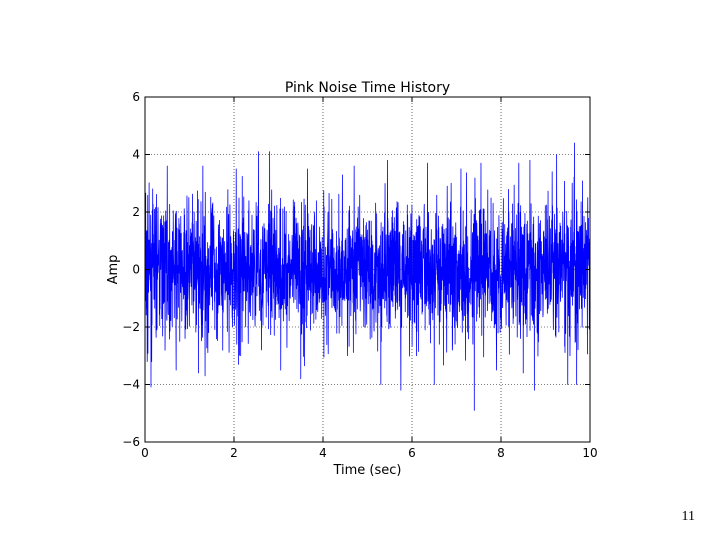 This screenshot has width=720, height=540. Describe the element at coordinates (367, 88) in the screenshot. I see `chart-title: Pink Noise Time History` at that location.